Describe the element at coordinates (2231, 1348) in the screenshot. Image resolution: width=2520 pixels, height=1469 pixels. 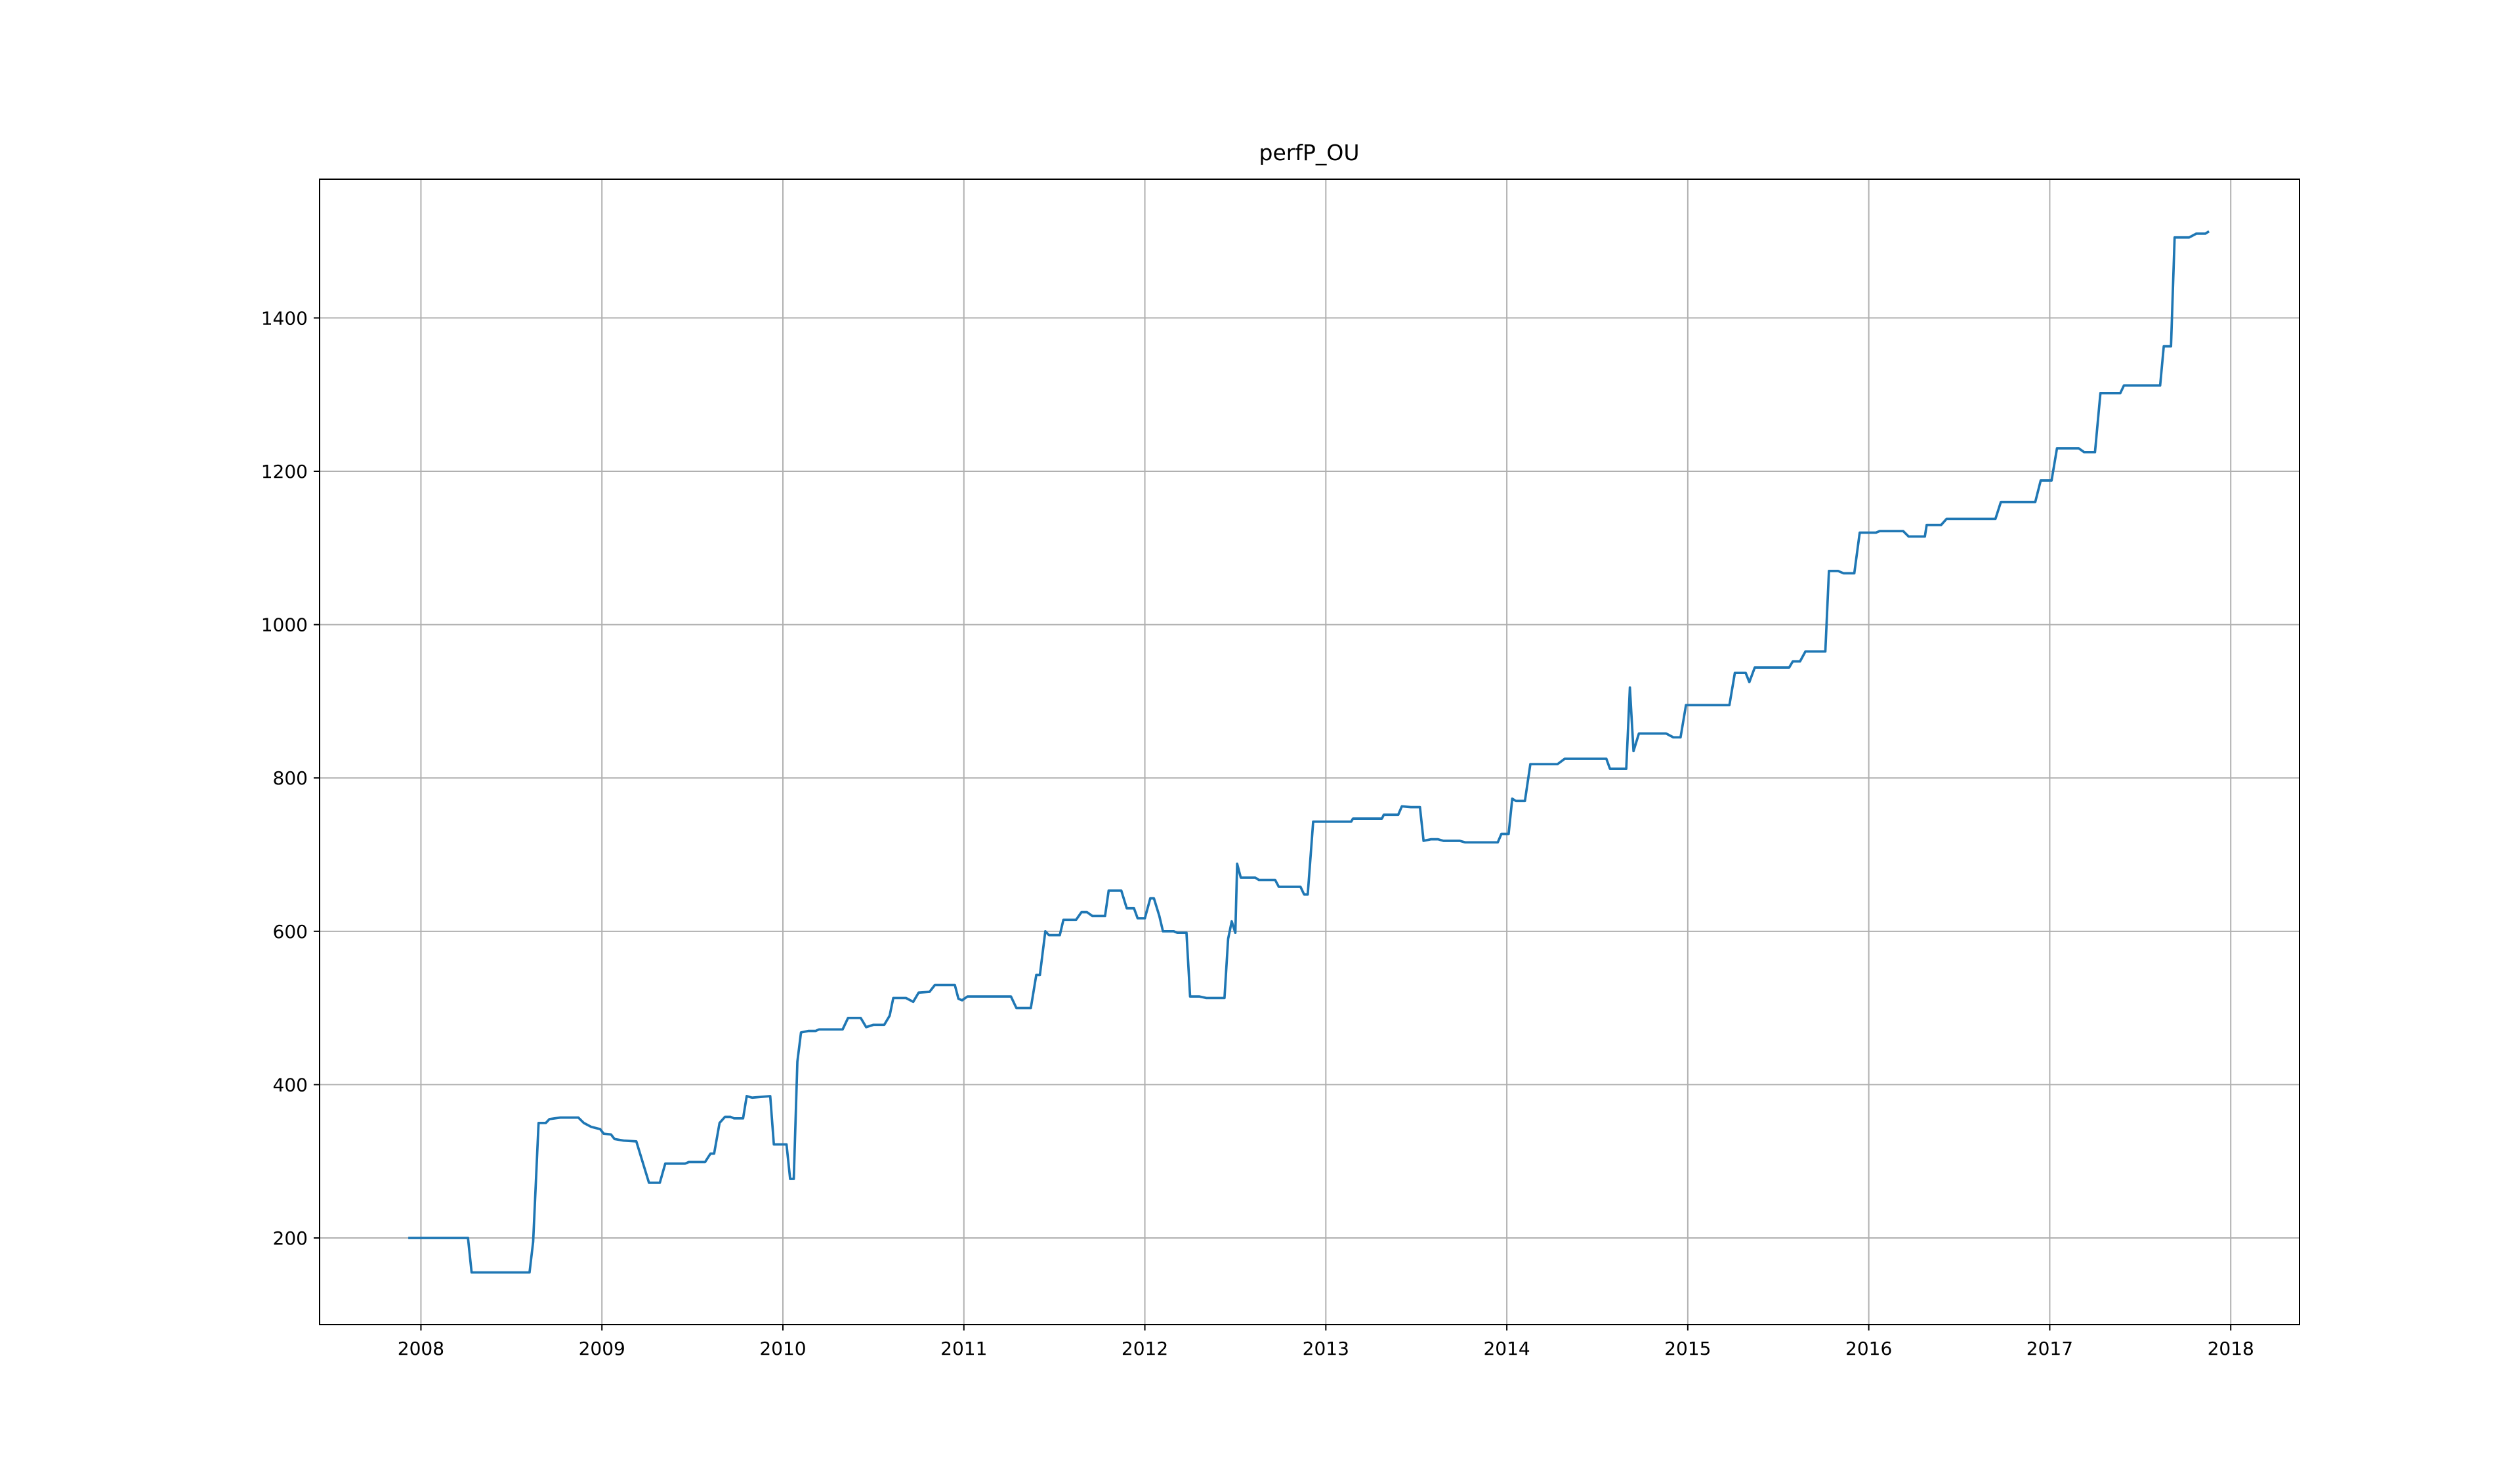
I see `x-tick-label: 2018` at that location.